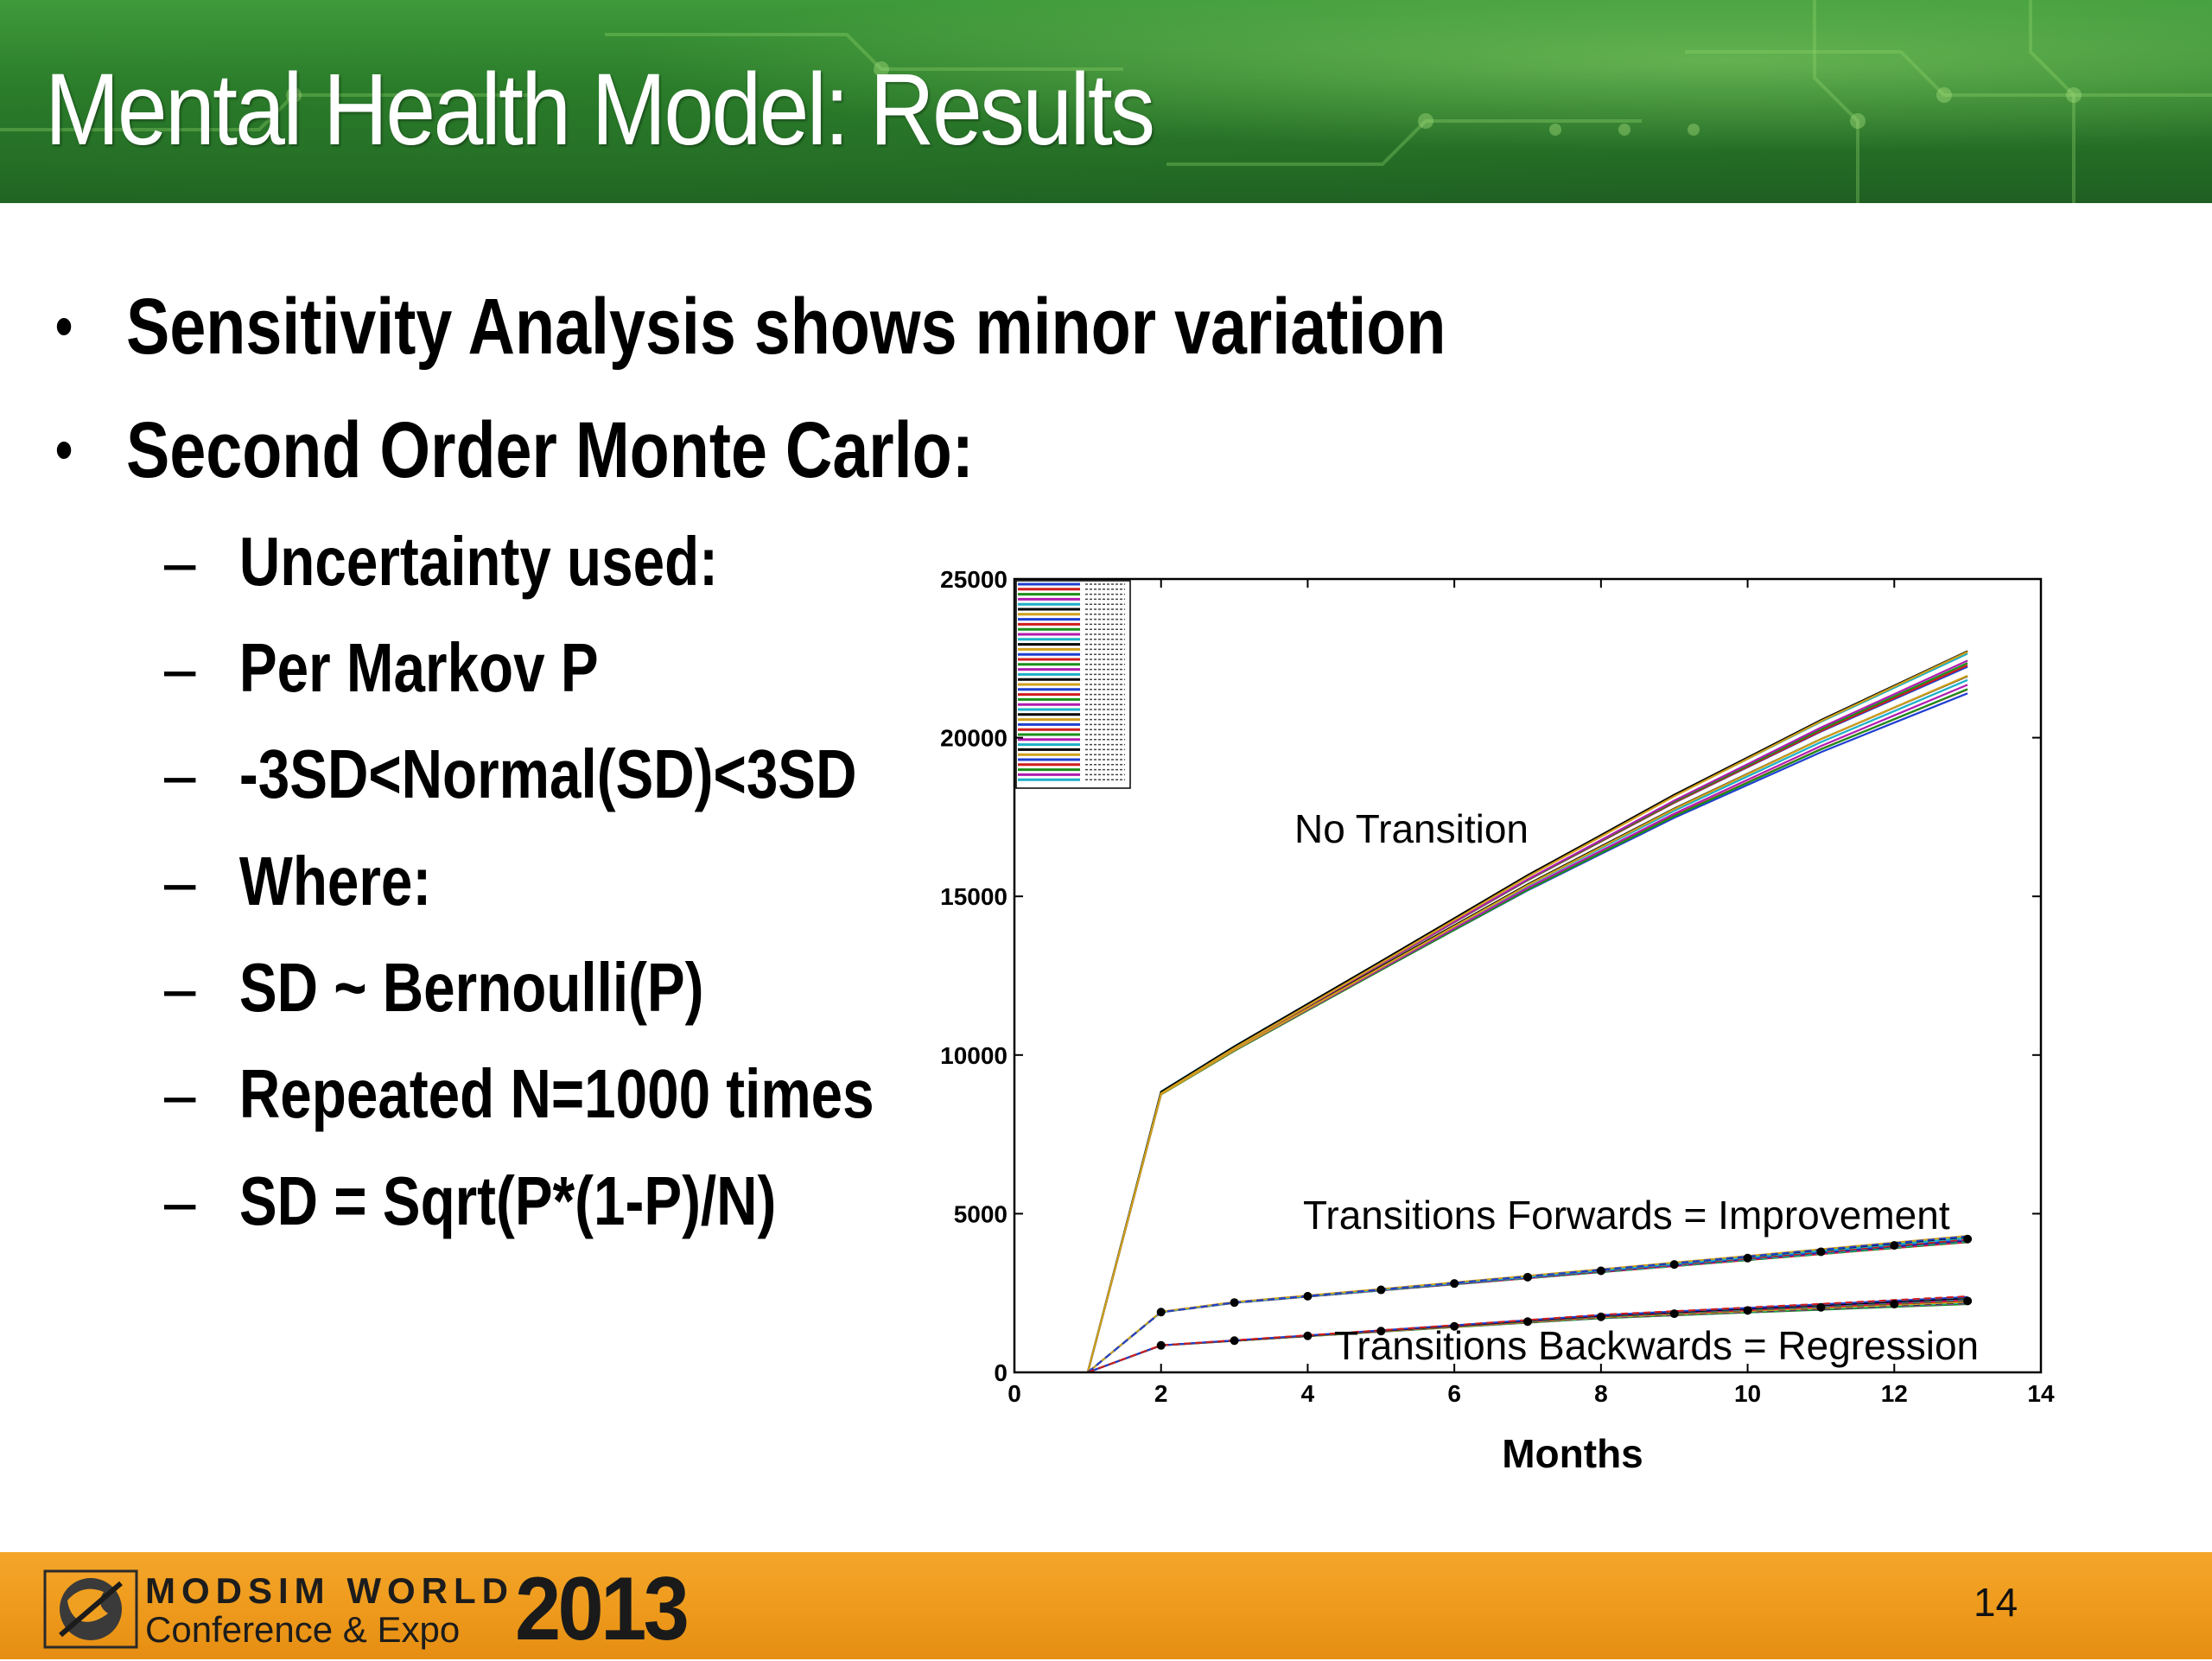 The height and width of the screenshot is (1661, 2212). Describe the element at coordinates (1000, 1372) in the screenshot. I see `y-tick-label: 0` at that location.